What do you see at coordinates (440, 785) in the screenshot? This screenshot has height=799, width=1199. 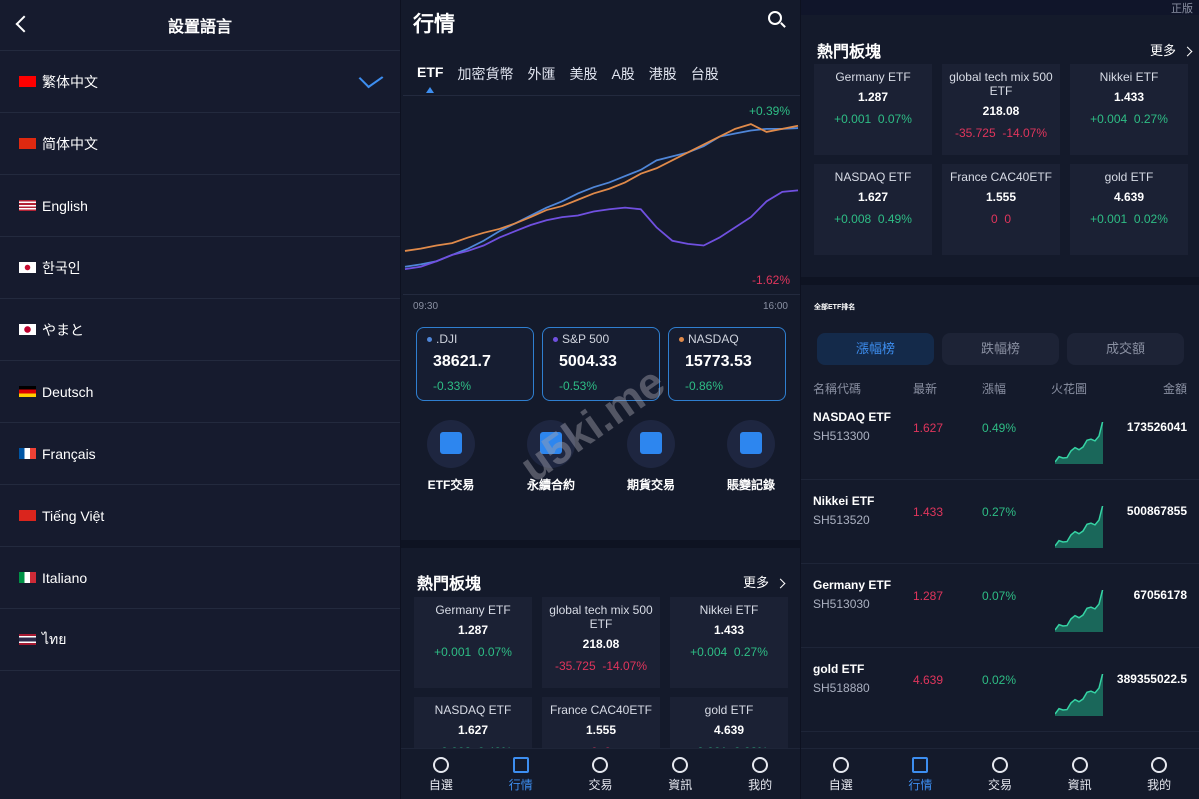 I see `nav-label: 自選` at bounding box center [440, 785].